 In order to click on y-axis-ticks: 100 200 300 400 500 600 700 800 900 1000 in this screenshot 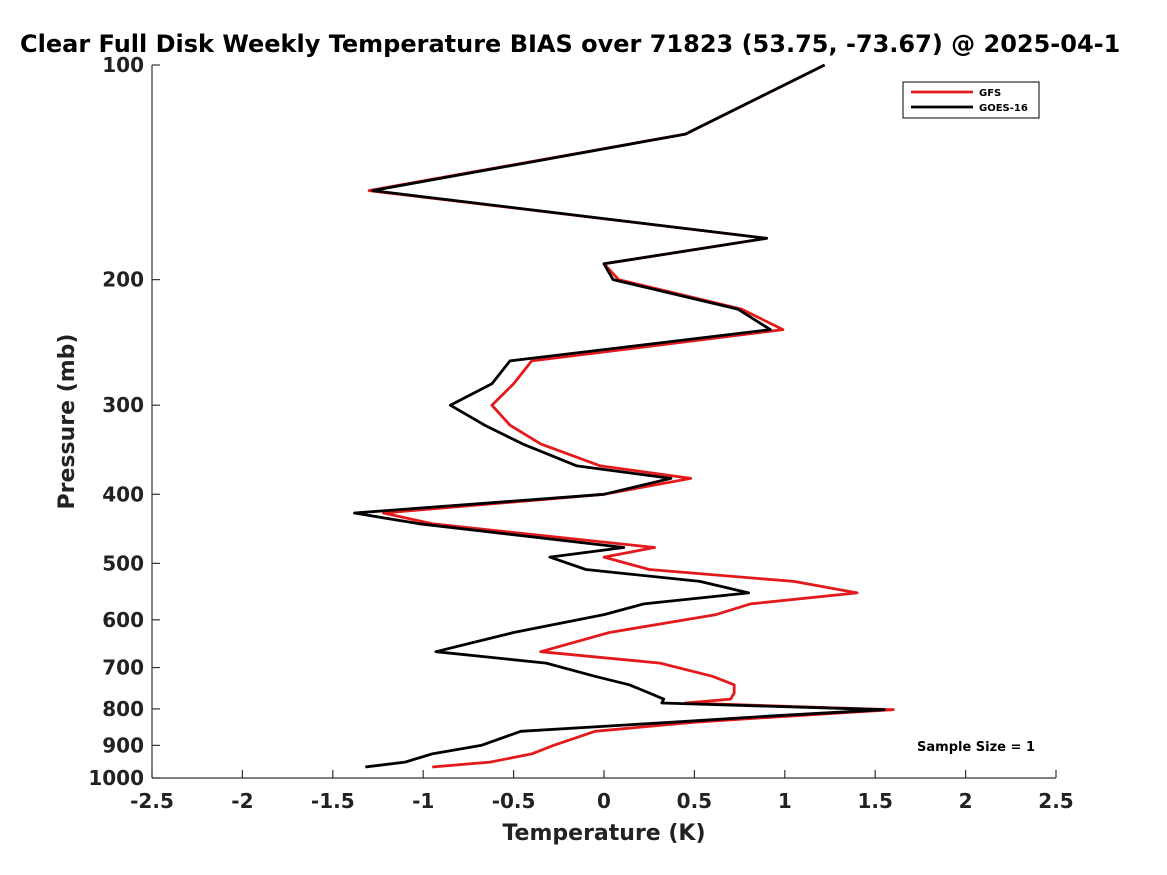, I will do `click(124, 421)`.